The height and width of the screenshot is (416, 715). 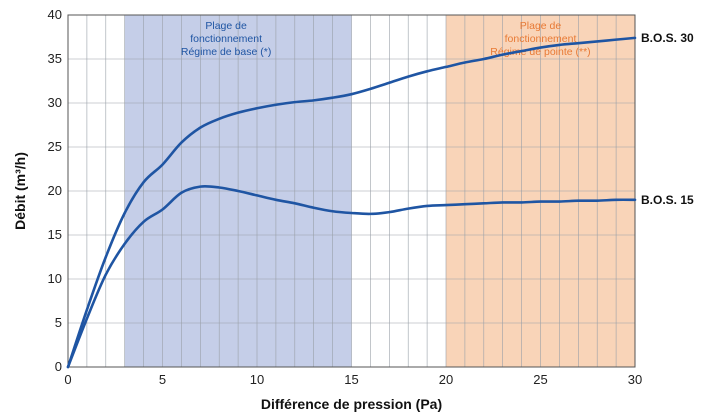 What do you see at coordinates (226, 52) in the screenshot?
I see `zone-label-line: Régime de base (*)` at bounding box center [226, 52].